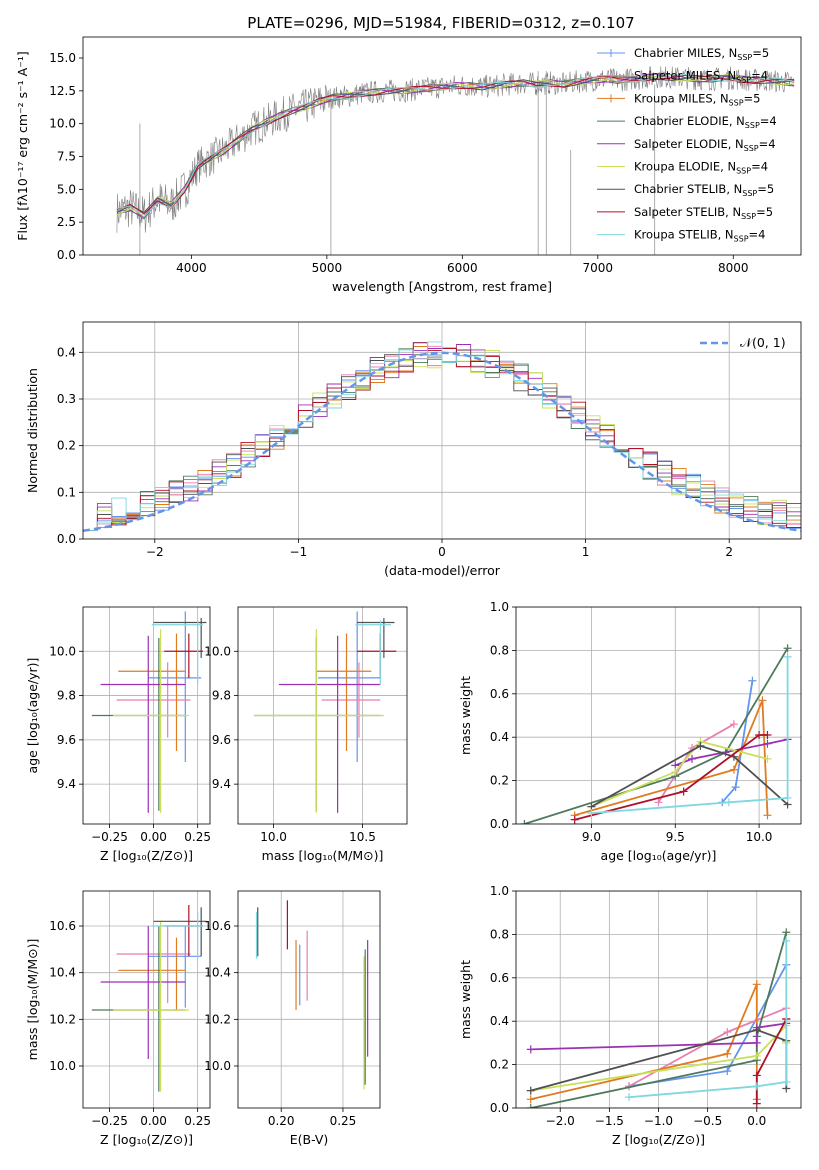  What do you see at coordinates (586, 552) in the screenshot?
I see `x-tick-label: 1` at bounding box center [586, 552].